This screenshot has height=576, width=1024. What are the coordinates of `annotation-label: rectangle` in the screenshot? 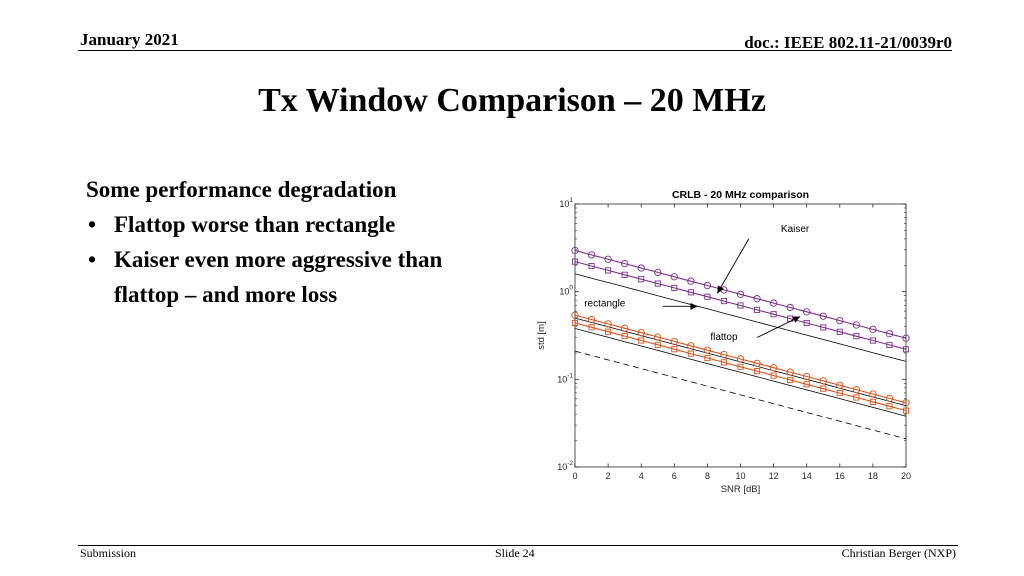 It's located at (605, 303).